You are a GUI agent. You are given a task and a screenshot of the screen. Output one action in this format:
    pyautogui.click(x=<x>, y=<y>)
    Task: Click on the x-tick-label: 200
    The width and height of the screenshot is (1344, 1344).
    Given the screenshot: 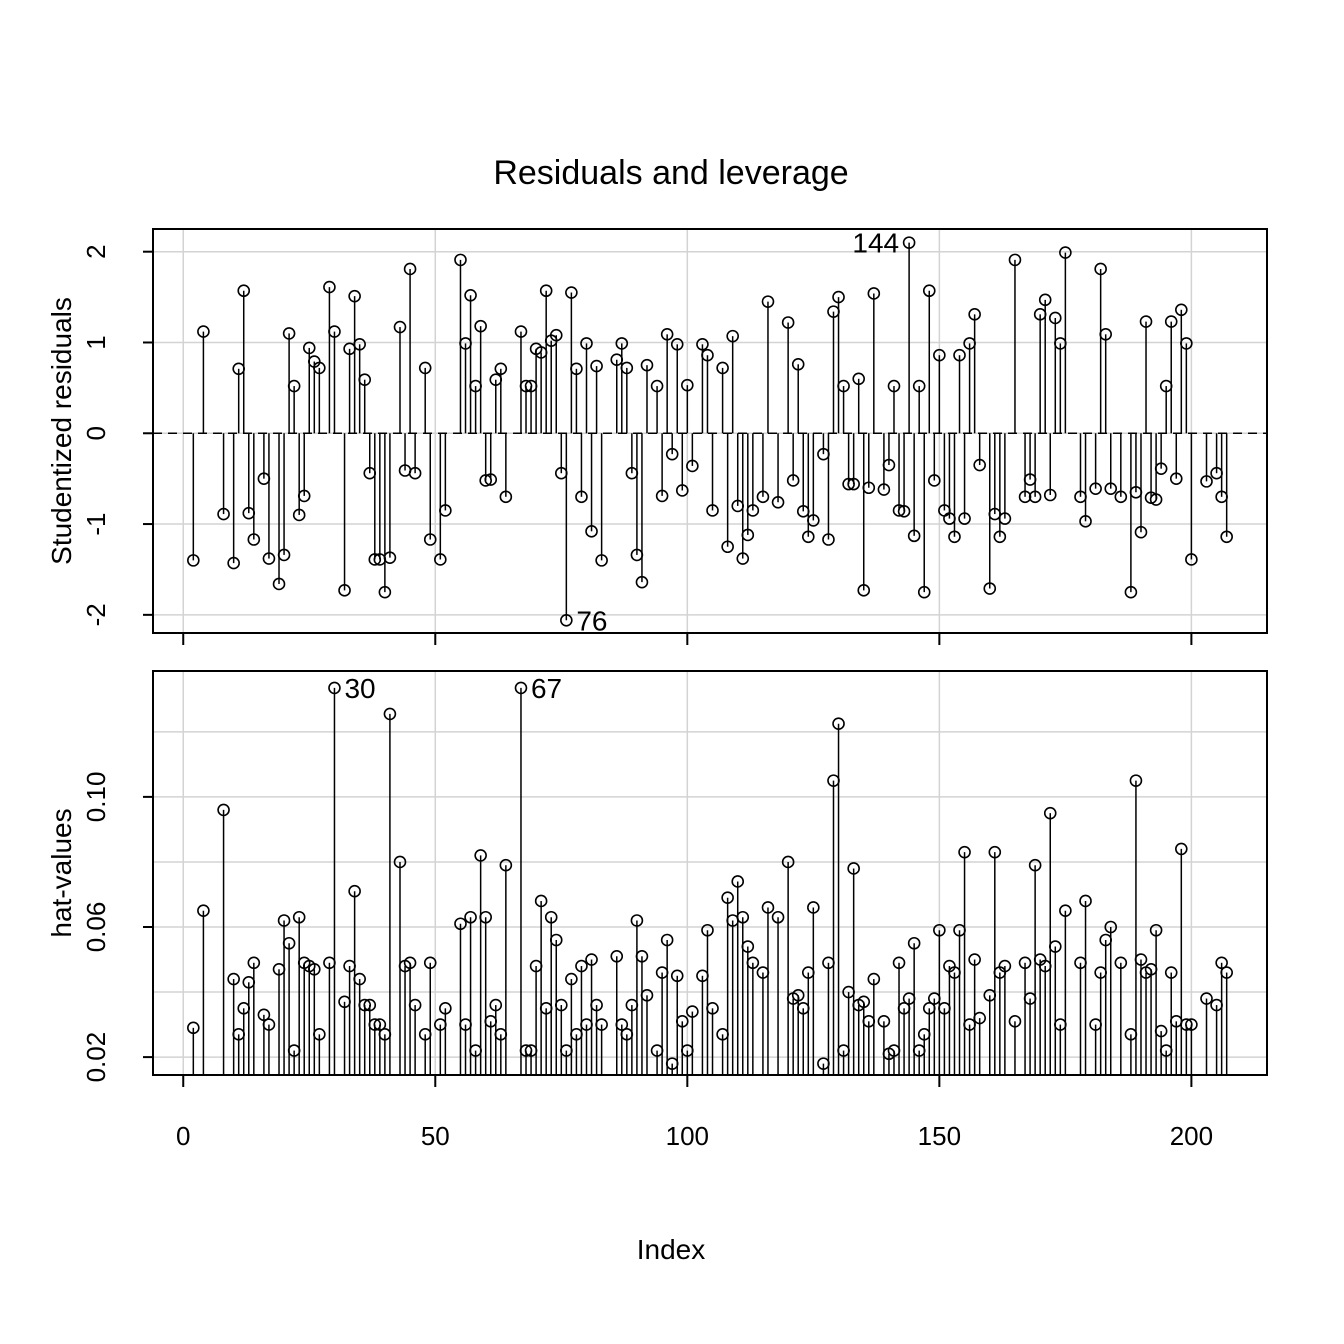 What is the action you would take?
    pyautogui.click(x=1191, y=1136)
    